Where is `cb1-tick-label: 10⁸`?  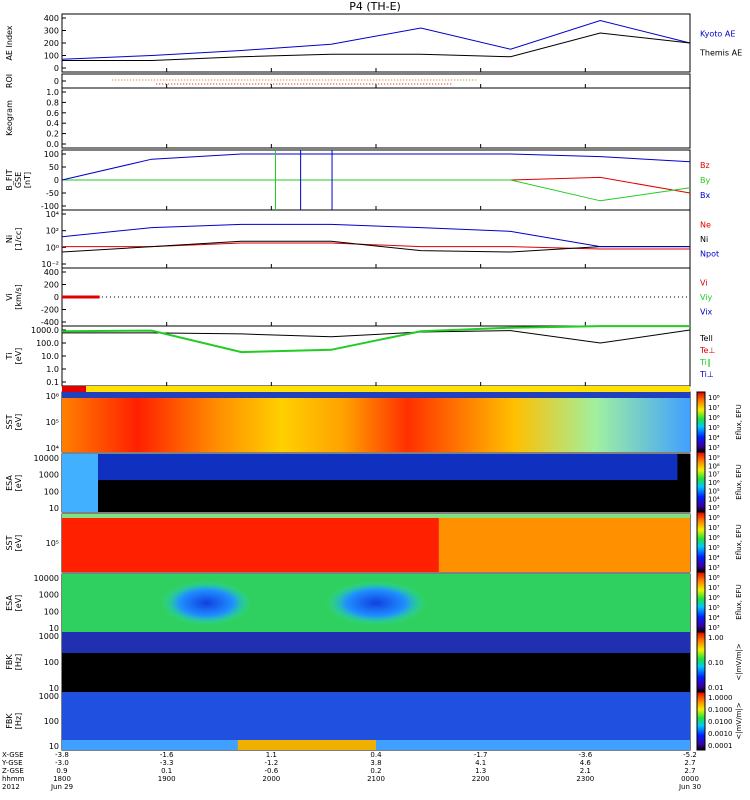
cb1-tick-label: 10⁸ is located at coordinates (714, 398).